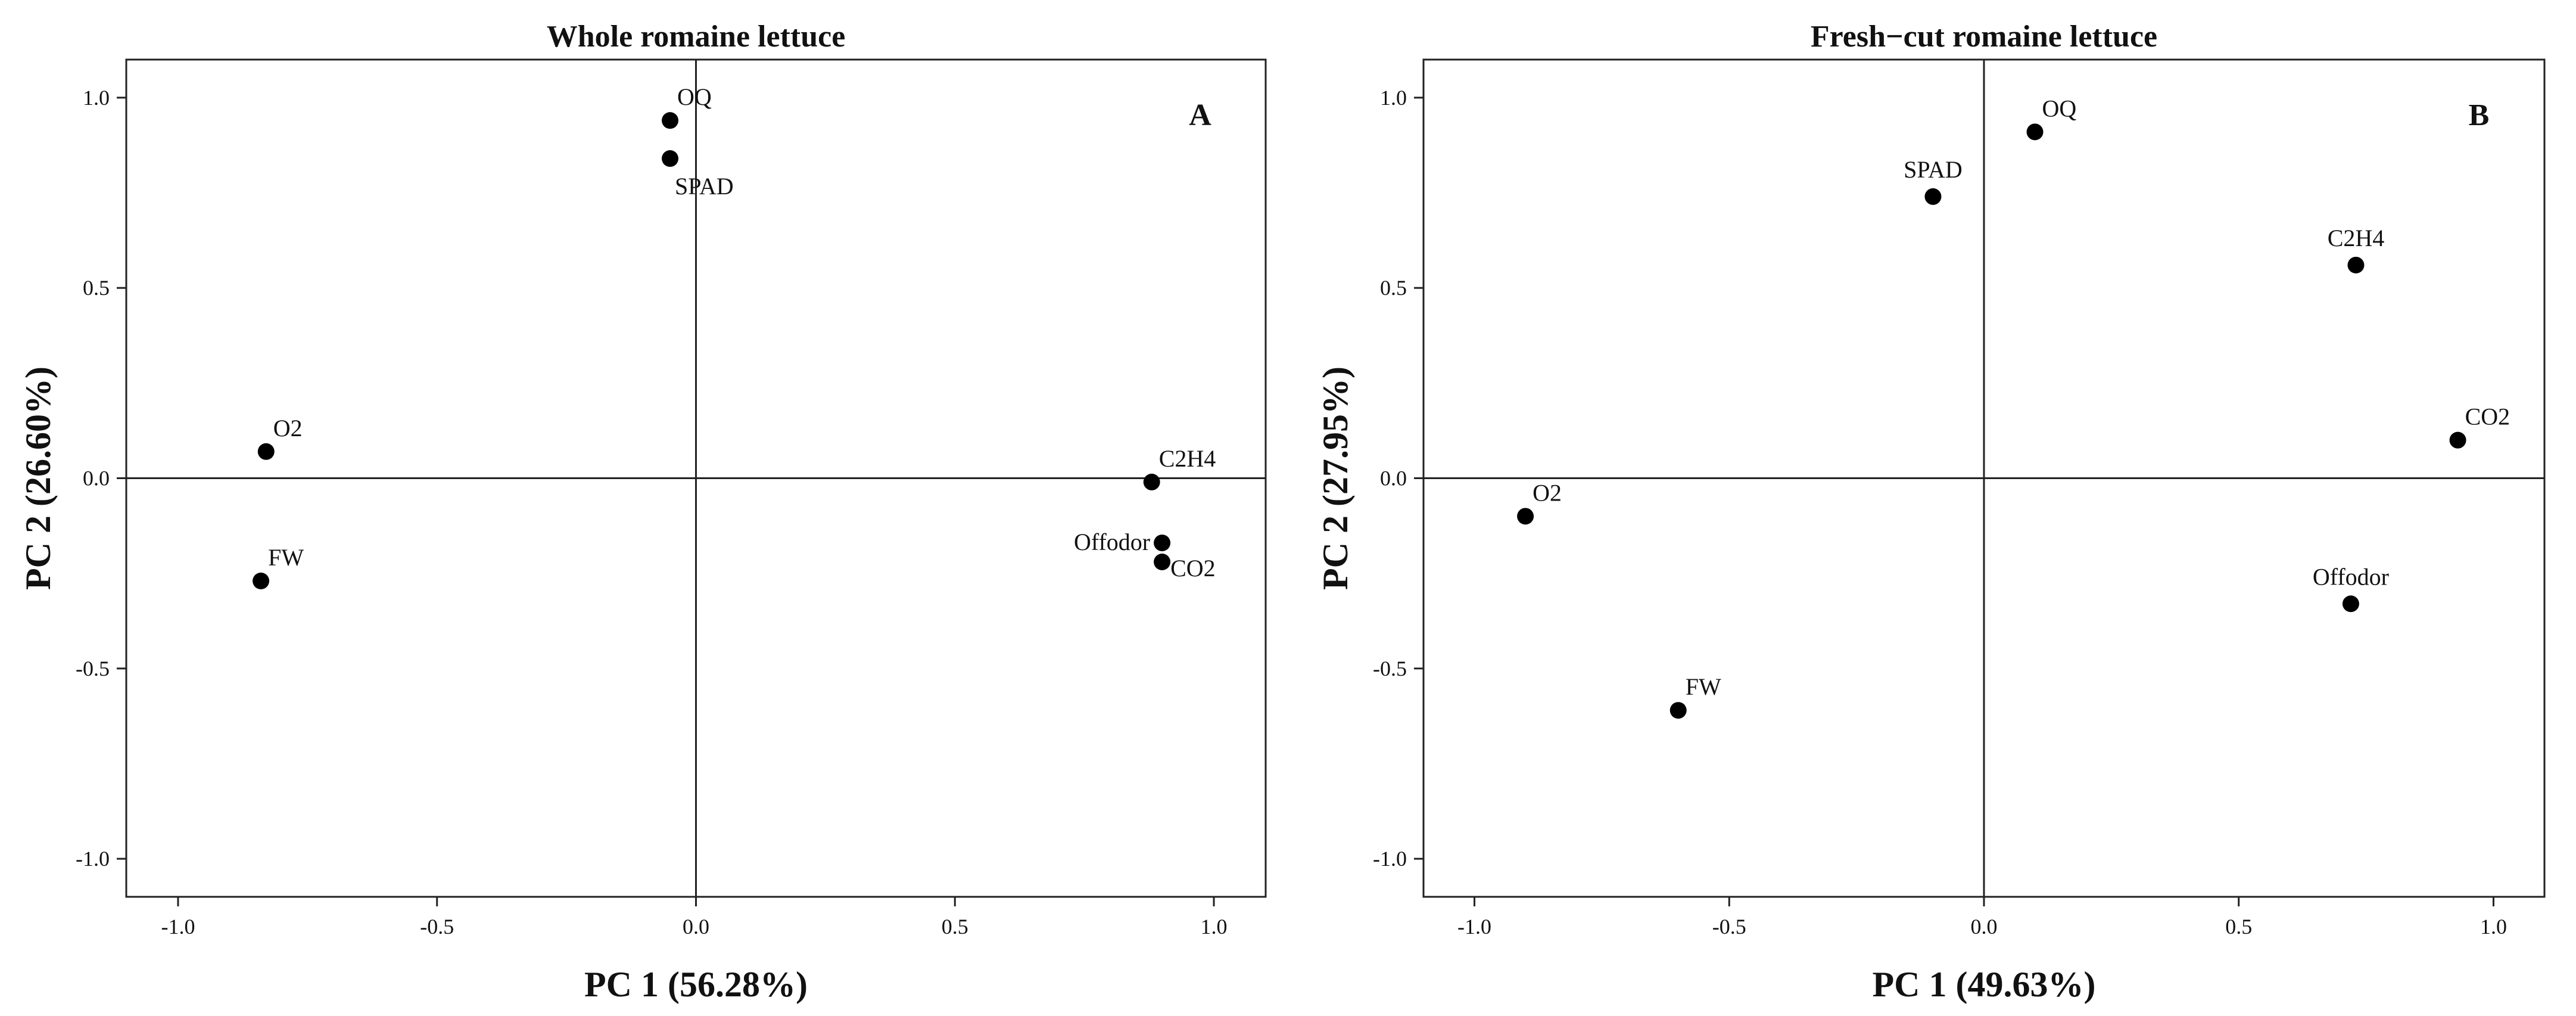 This screenshot has width=2576, height=1016. I want to click on panel-letter: A, so click(1200, 115).